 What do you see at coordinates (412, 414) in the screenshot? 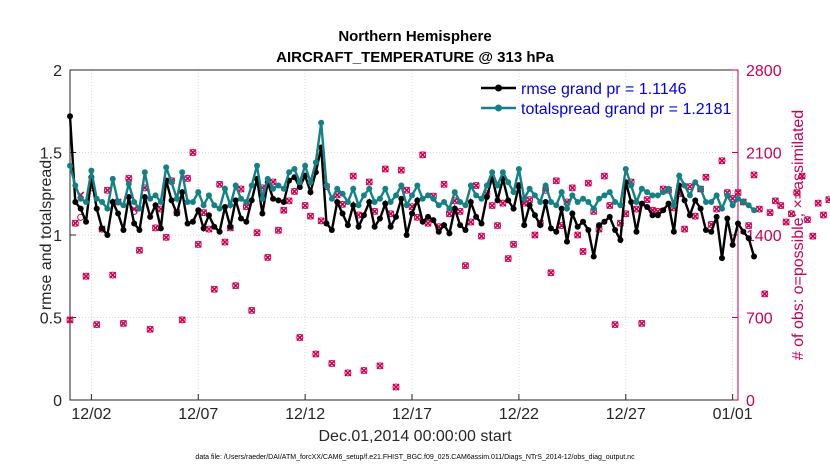
I see `x-tick-label: 12/17` at bounding box center [412, 414].